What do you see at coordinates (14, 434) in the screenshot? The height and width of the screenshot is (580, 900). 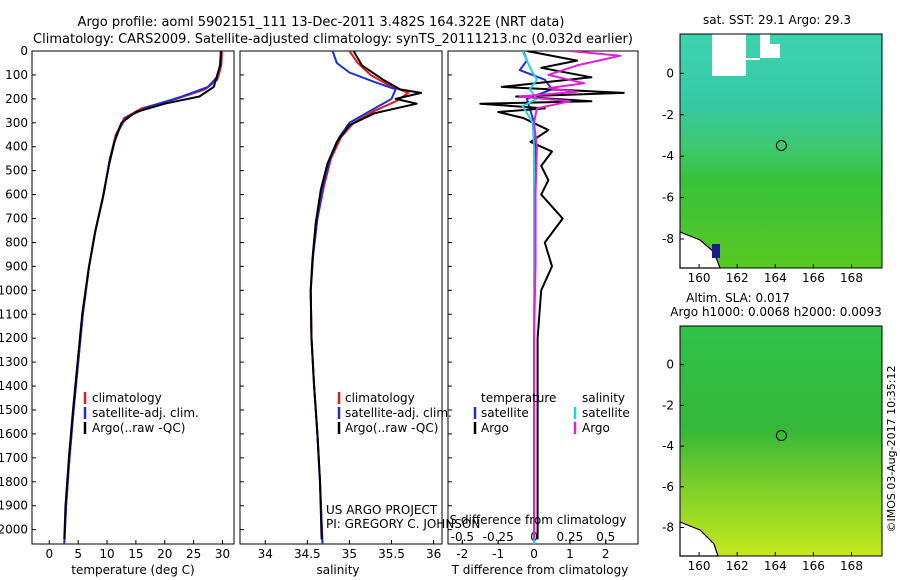 I see `depth-tick-label: 1600` at bounding box center [14, 434].